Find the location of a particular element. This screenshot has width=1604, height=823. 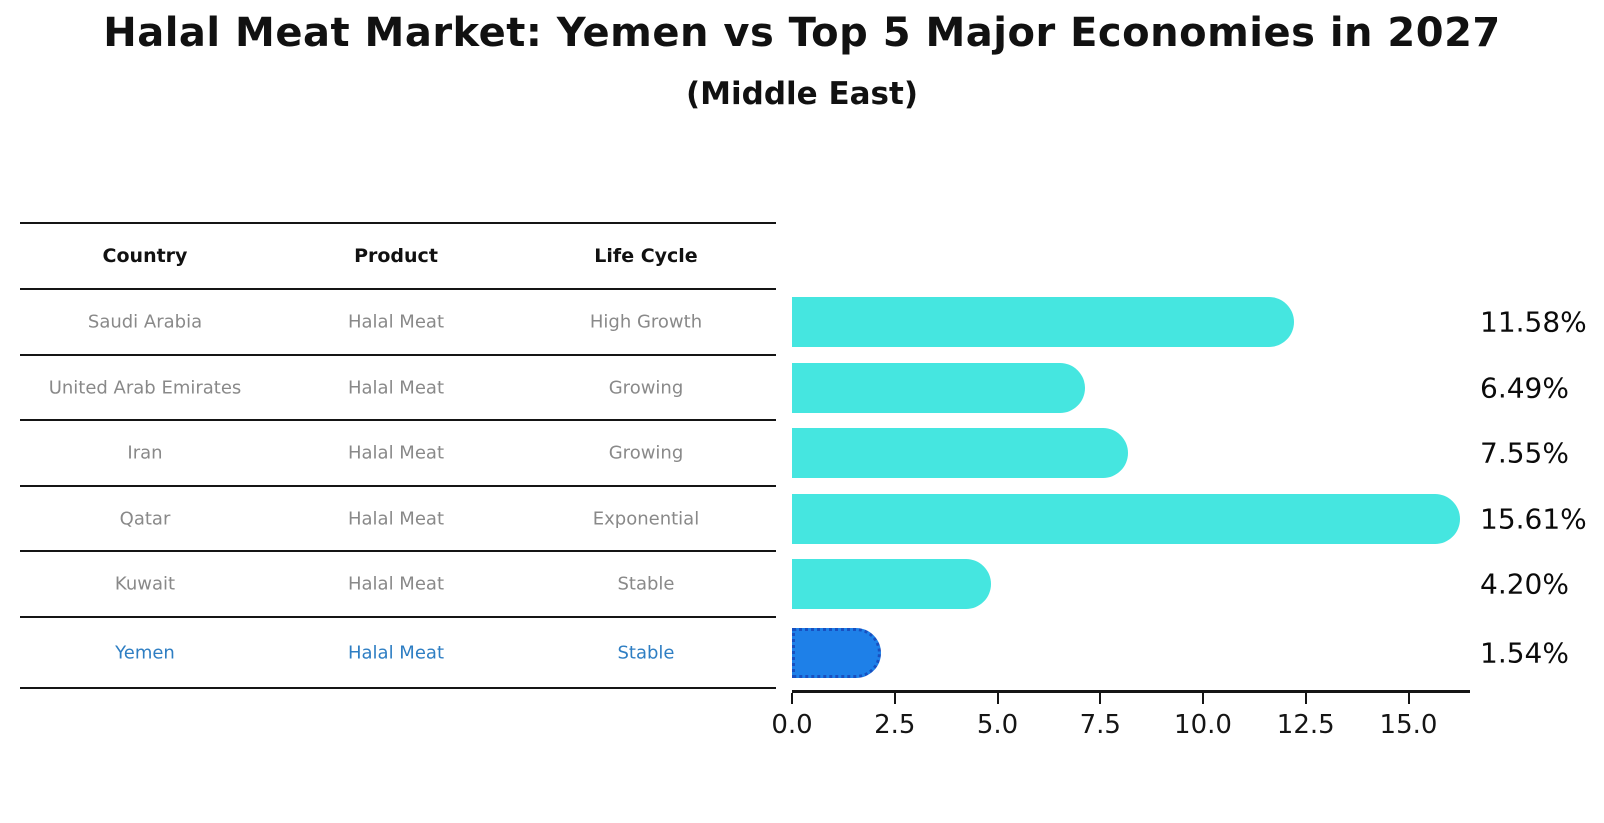

column-header-product: Product is located at coordinates (396, 256).